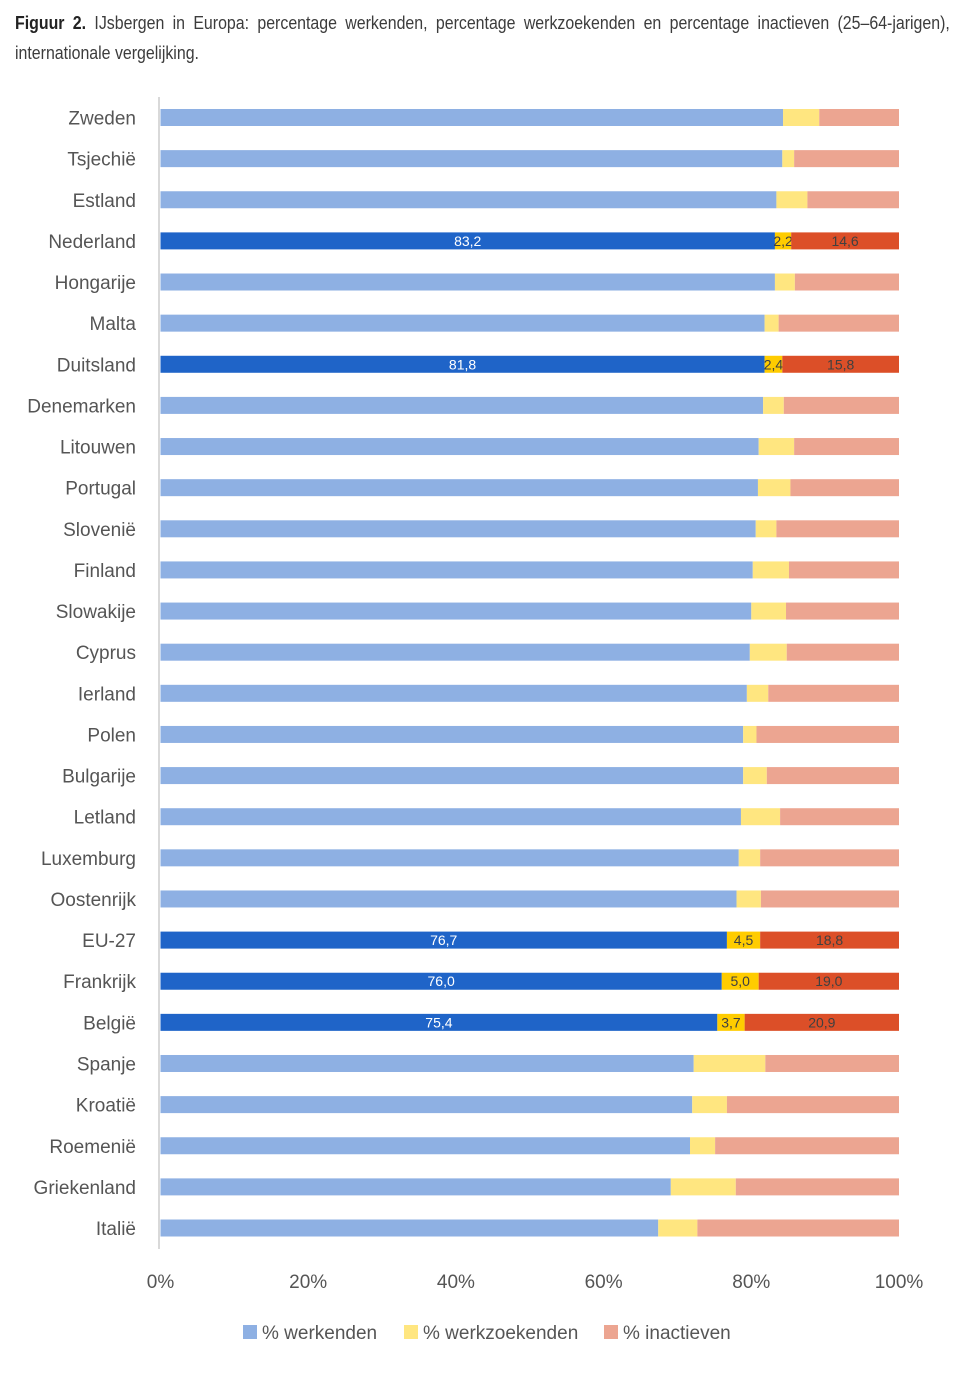 Image resolution: width=970 pixels, height=1373 pixels. I want to click on bar-frankrijk--inactieven, so click(828, 981).